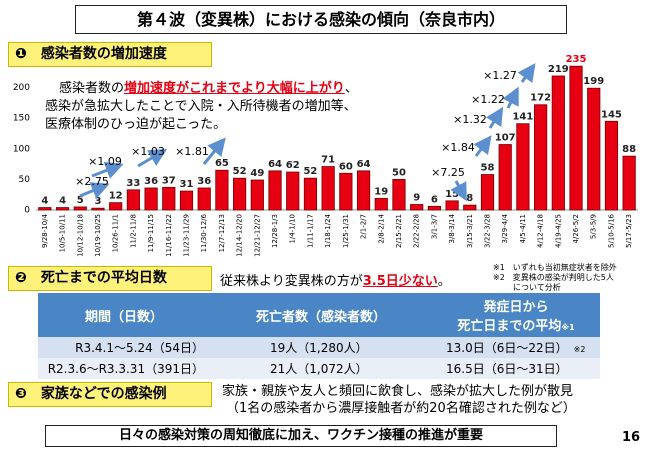 The image size is (650, 449). What do you see at coordinates (516, 347) in the screenshot?
I see `cell: 13.0日（6日～22日） ※2` at bounding box center [516, 347].